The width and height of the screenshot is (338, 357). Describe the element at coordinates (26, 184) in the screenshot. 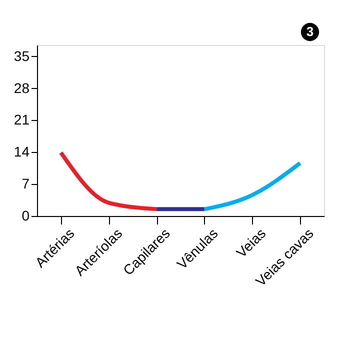

I see `y-tick-label: 7` at that location.